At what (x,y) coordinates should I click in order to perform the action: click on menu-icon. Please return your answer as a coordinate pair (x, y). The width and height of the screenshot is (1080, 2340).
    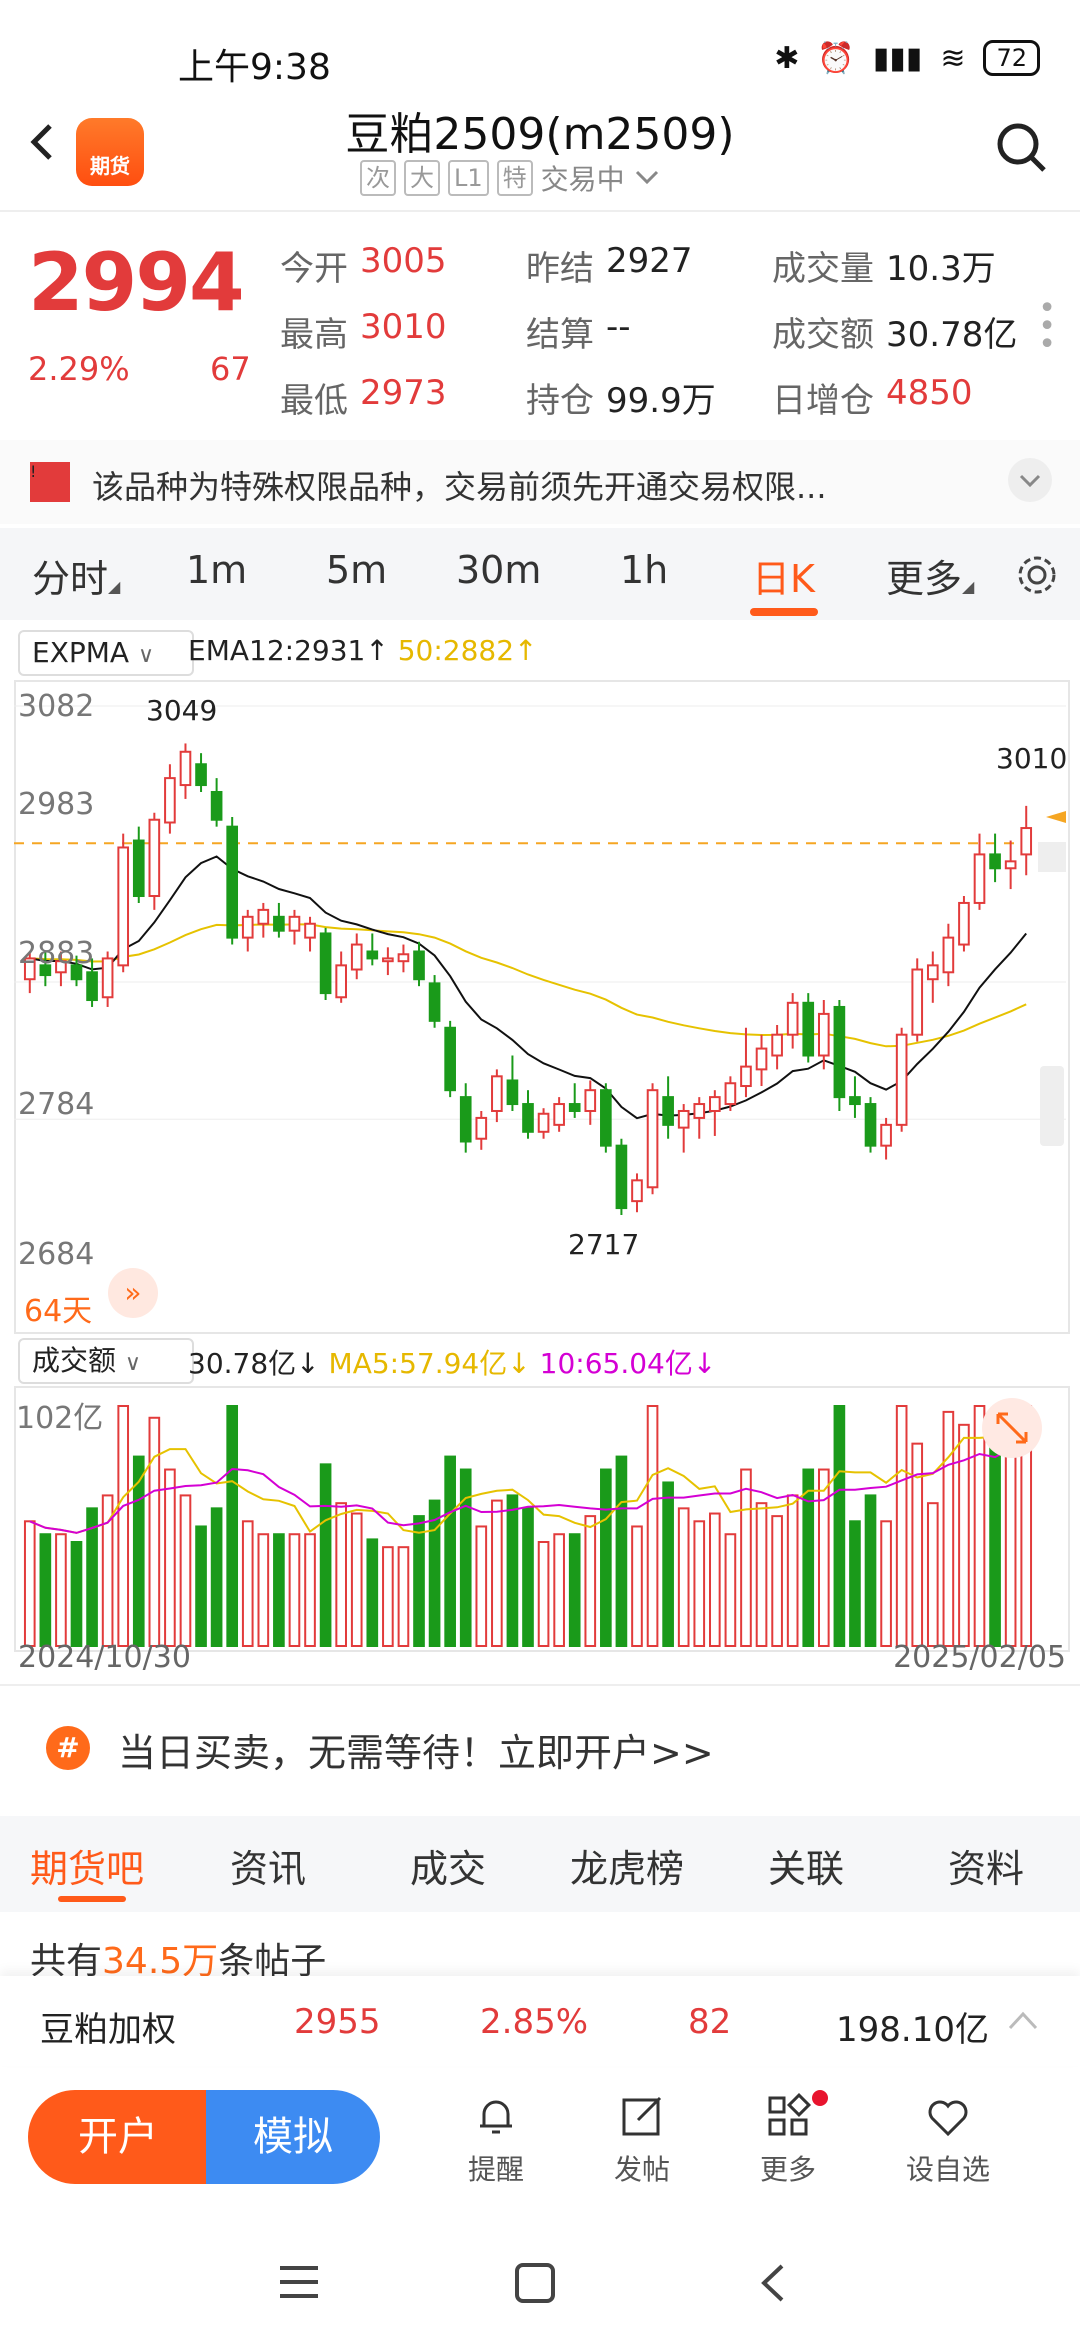
    Looking at the image, I should click on (299, 2282).